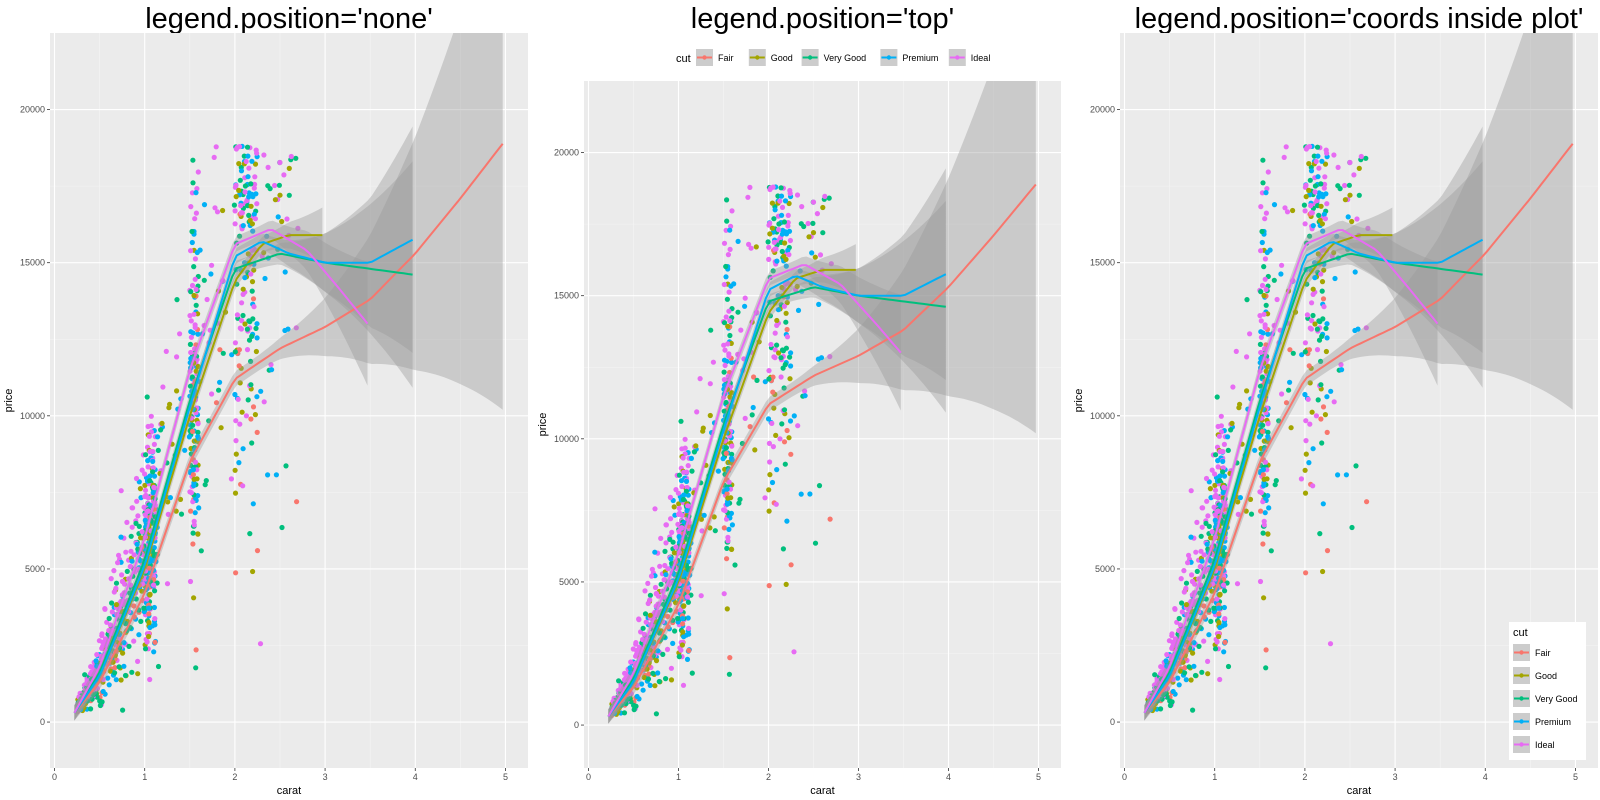 The width and height of the screenshot is (1600, 800). Describe the element at coordinates (777, 495) in the screenshot. I see `smooth-line-premium` at that location.